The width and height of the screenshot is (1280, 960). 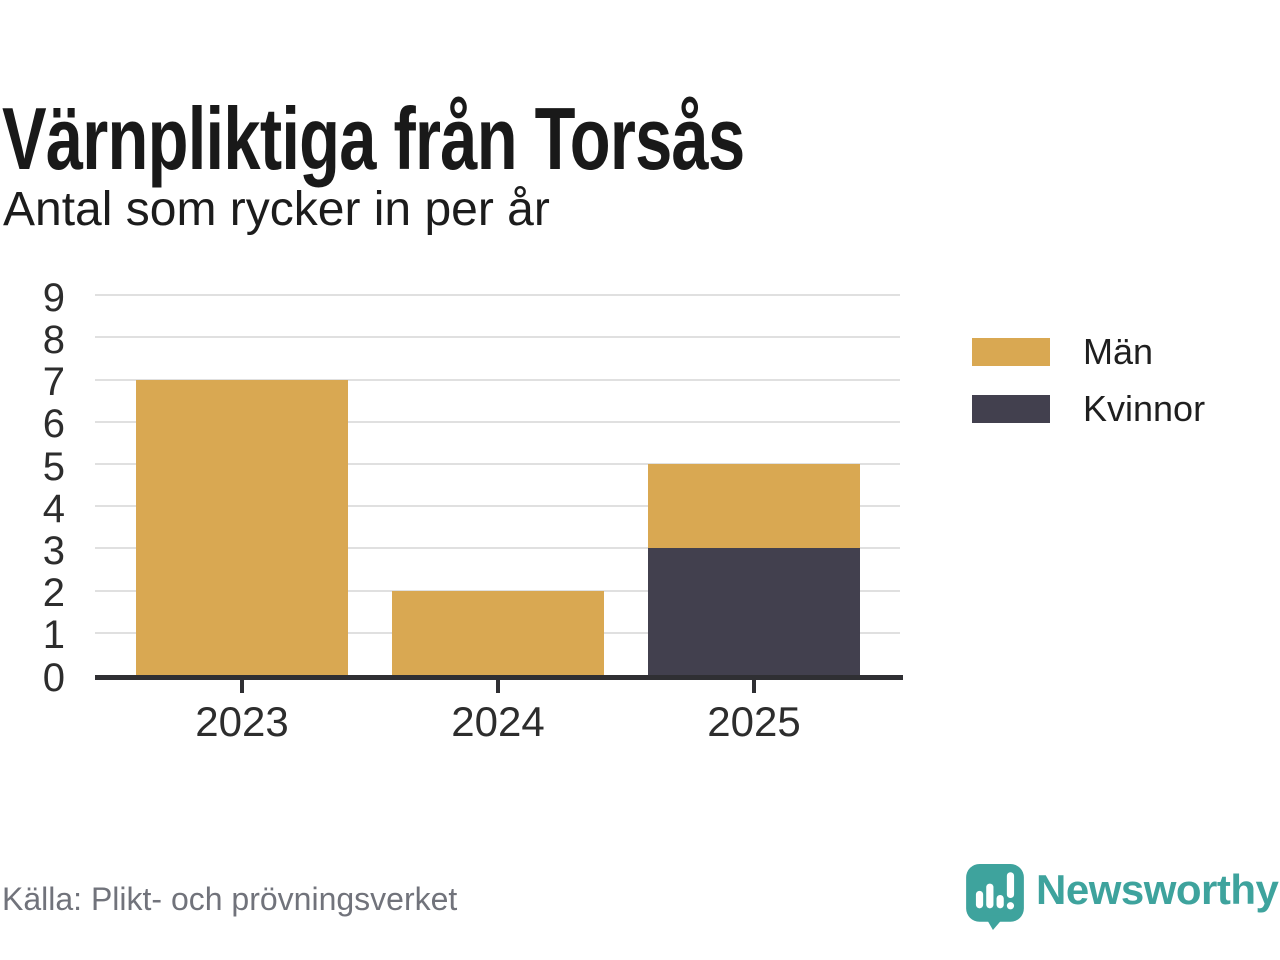 What do you see at coordinates (53, 508) in the screenshot?
I see `y-tick-label-4: 4` at bounding box center [53, 508].